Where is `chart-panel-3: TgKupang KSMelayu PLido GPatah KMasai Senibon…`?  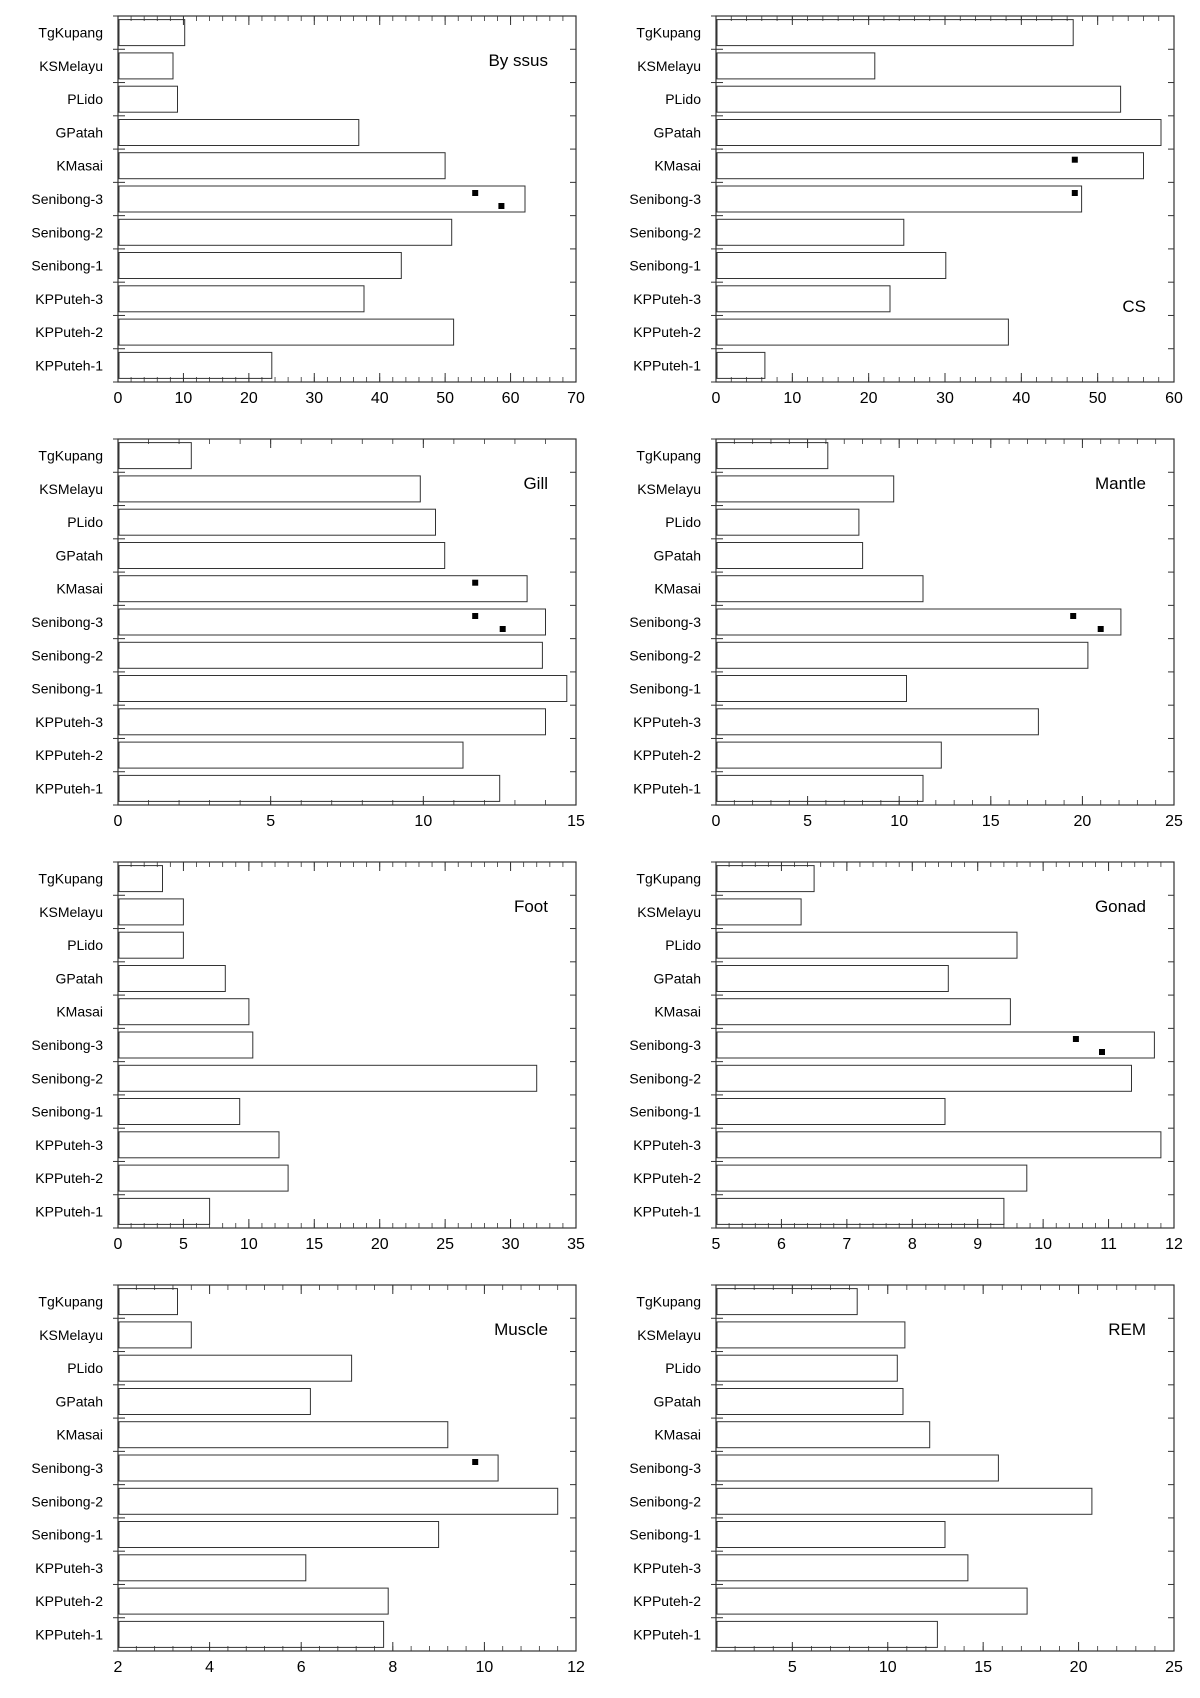
chart-panel-3: TgKupang KSMelayu PLido GPatah KMasai Senibon… is located at coordinates (308, 634).